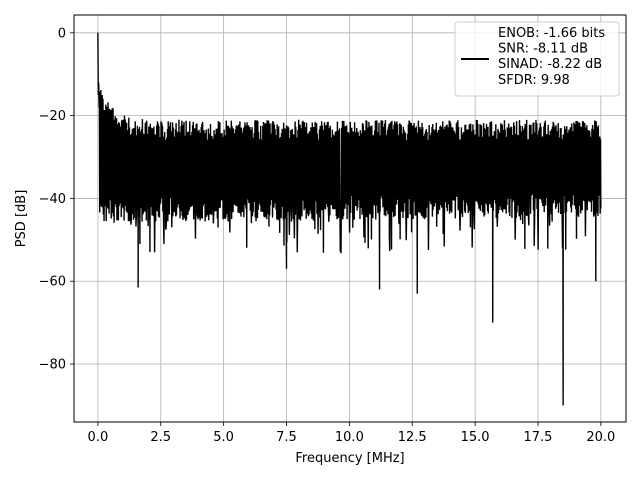  Describe the element at coordinates (52, 116) in the screenshot. I see `y-tick-label: −20` at that location.